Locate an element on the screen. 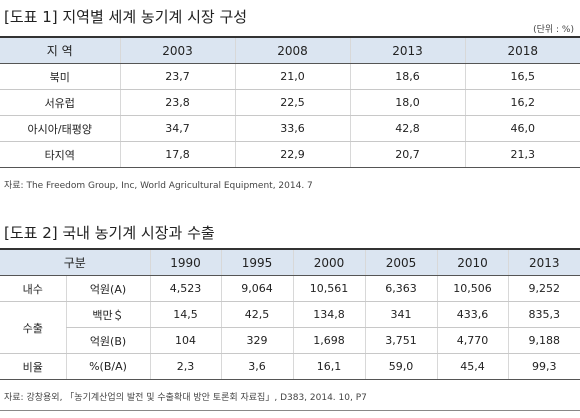 This screenshot has width=580, height=418. value-cell: 33,6 is located at coordinates (292, 128).